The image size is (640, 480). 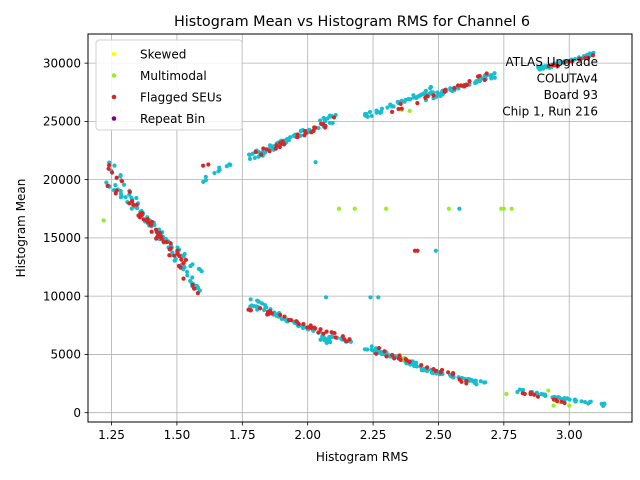 I want to click on y-axis-label: Histogram Mean, so click(x=21, y=228).